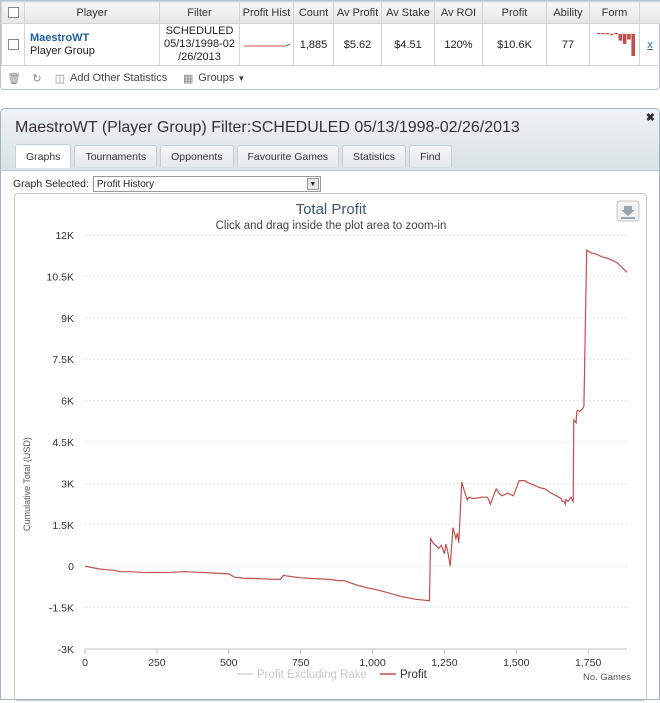 This screenshot has width=660, height=703. I want to click on graph-select: Profit History ▼, so click(207, 184).